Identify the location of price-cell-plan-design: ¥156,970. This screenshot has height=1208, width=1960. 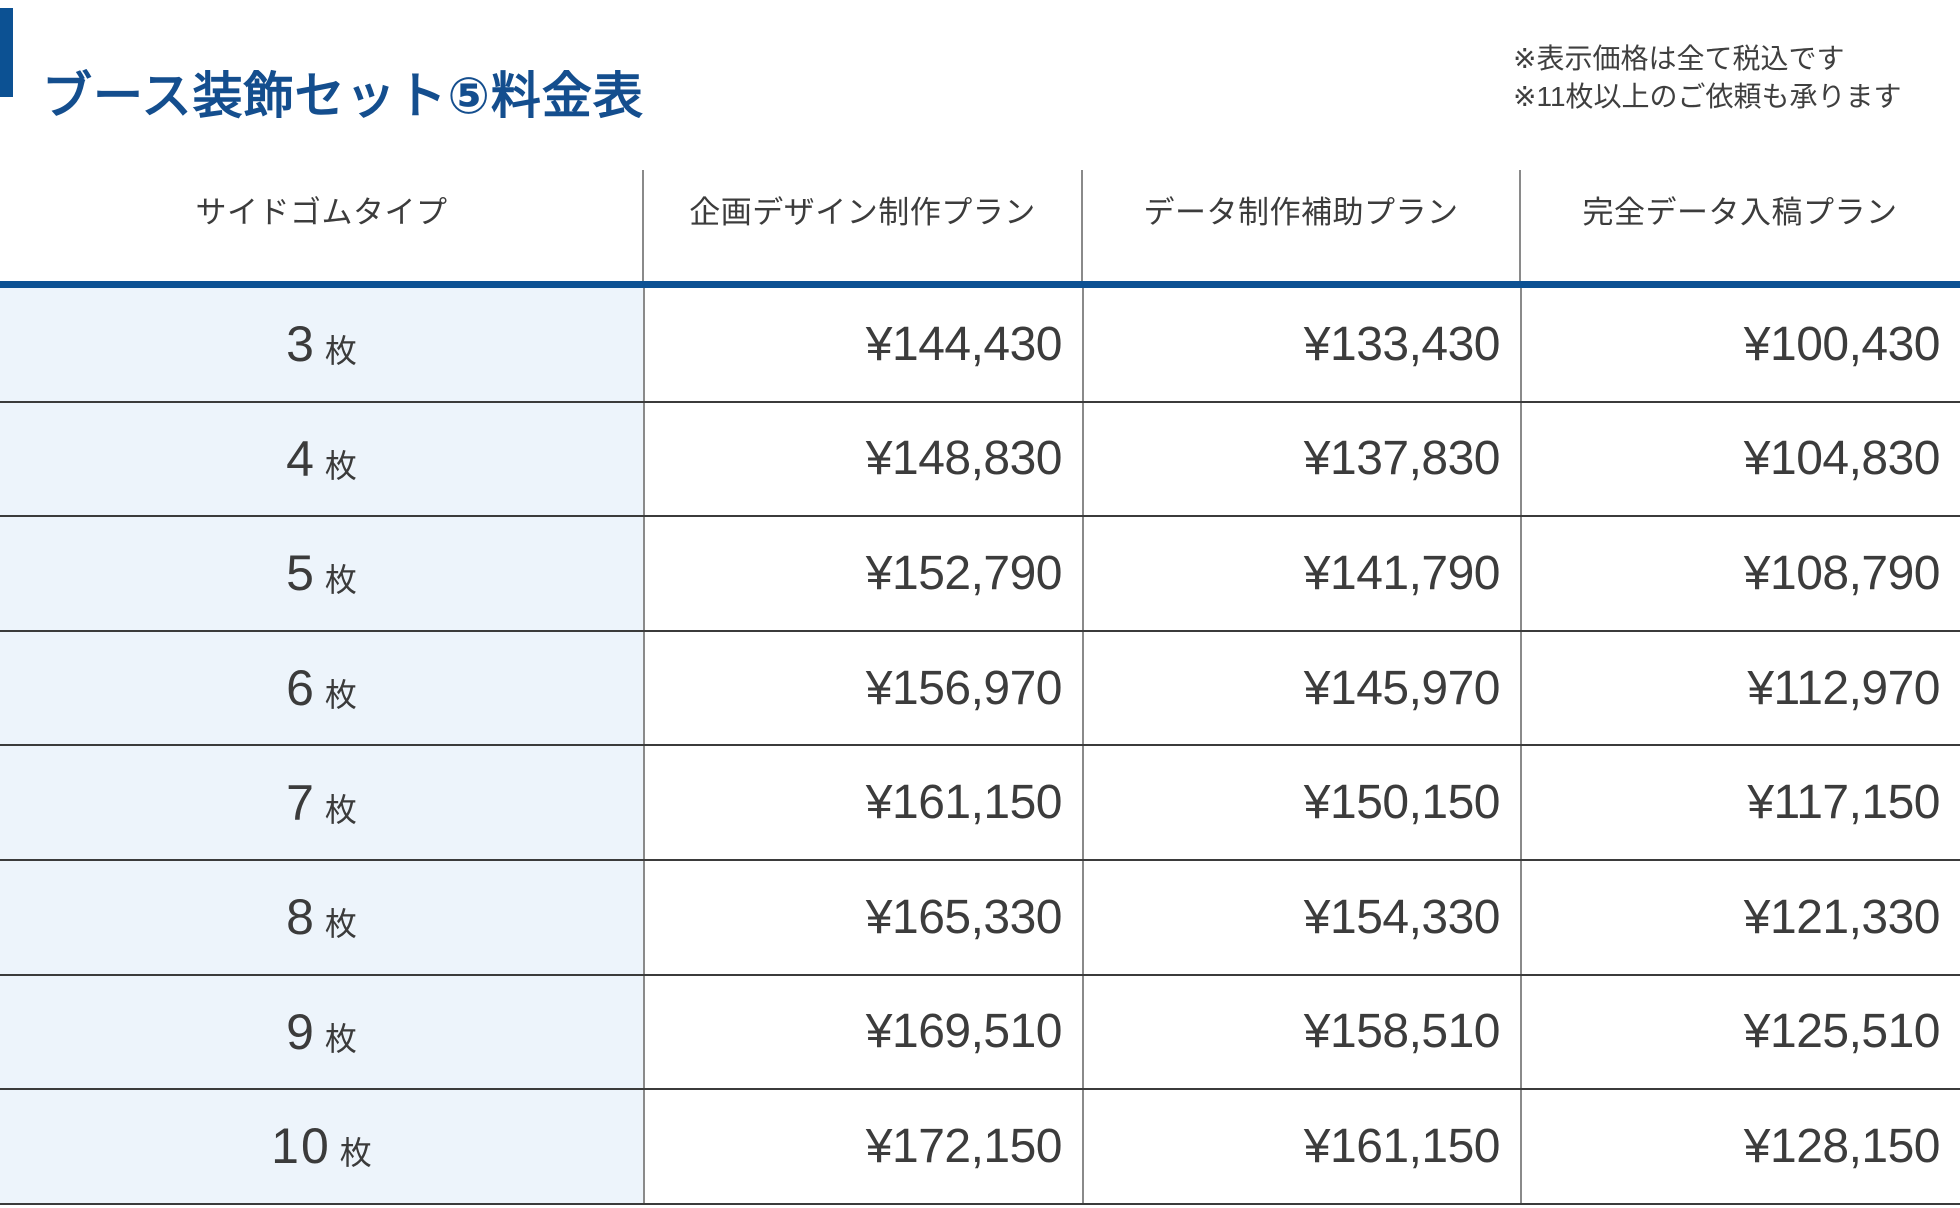
(862, 688).